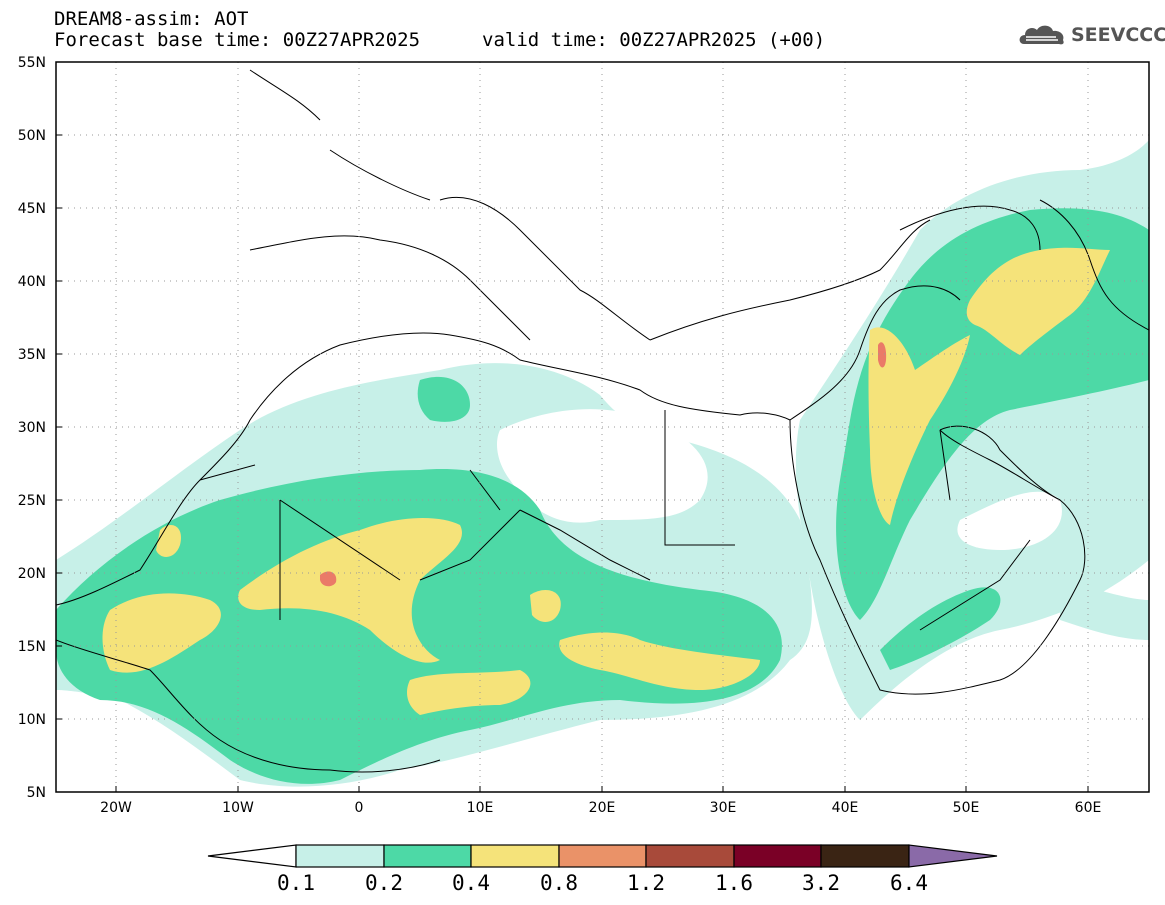  What do you see at coordinates (328, 579) in the screenshot?
I see `aot-level-0.8` at bounding box center [328, 579].